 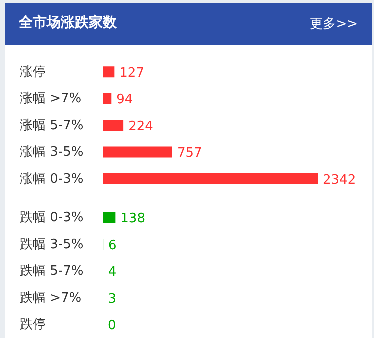 I want to click on y-tick-label: 涨幅 0-3%, so click(x=52, y=179).